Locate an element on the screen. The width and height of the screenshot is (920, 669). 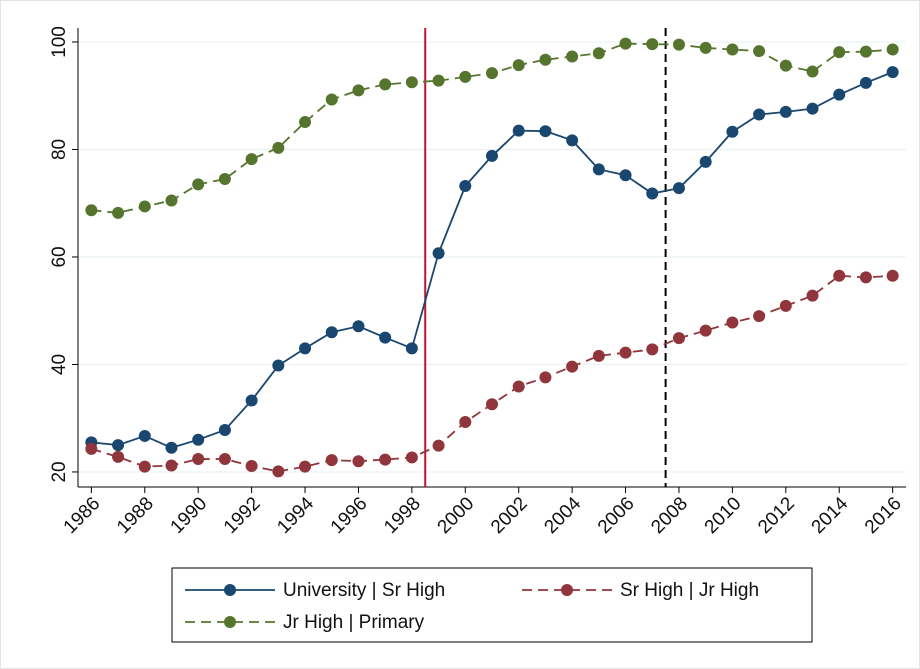
y-tick-label: 40 is located at coordinates (59, 364).